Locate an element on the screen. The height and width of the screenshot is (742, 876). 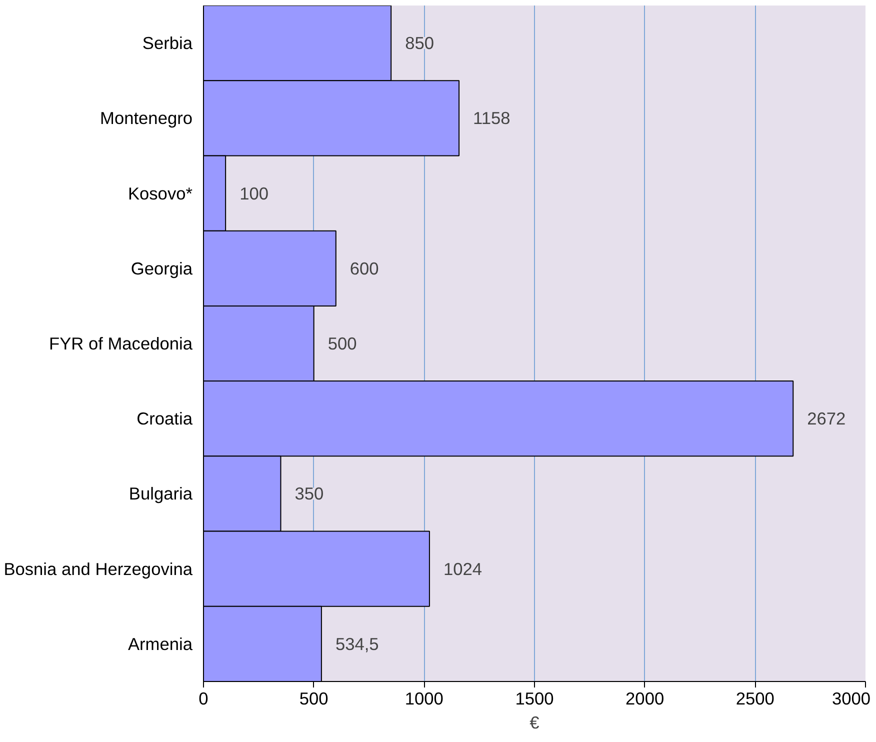
y-tick-label: Montenegro is located at coordinates (146, 118).